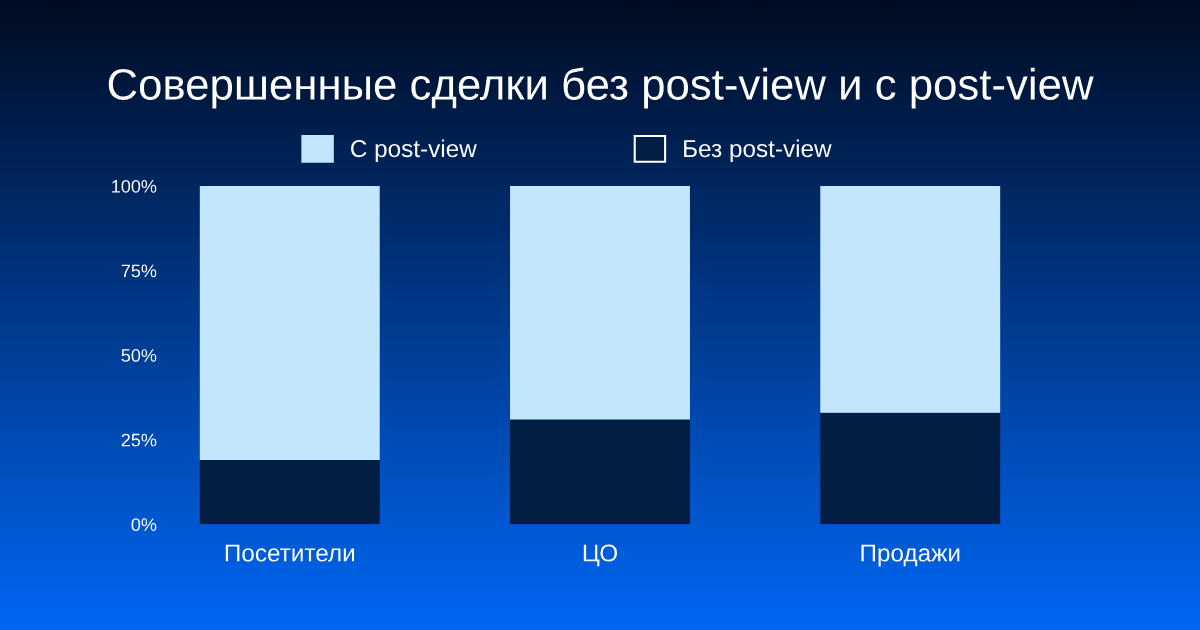 This screenshot has width=1200, height=630. What do you see at coordinates (910, 555) in the screenshot?
I see `x-tick-label: Продажи` at bounding box center [910, 555].